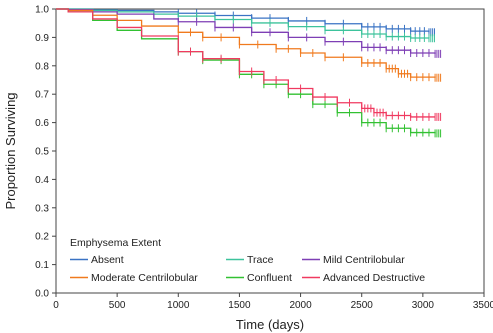 The width and height of the screenshot is (493, 333). Describe the element at coordinates (269, 278) in the screenshot. I see `legend-label: Confluent` at that location.